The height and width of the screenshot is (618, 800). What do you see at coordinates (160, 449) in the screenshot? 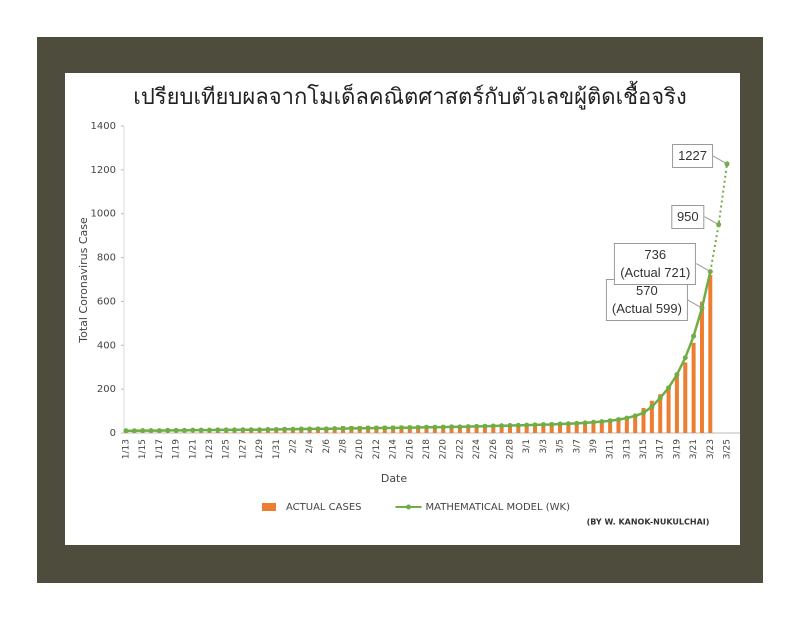
I see `x-tick-label: 1/17` at bounding box center [160, 449].